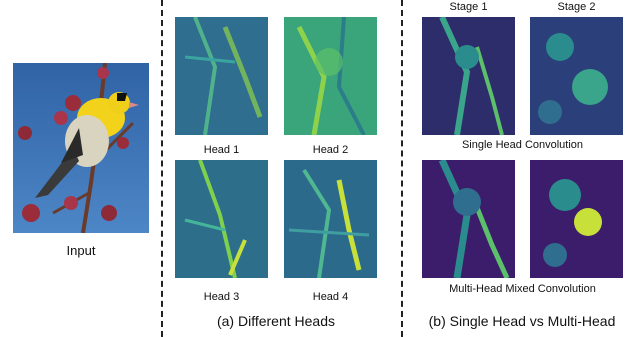  Describe the element at coordinates (275, 321) in the screenshot. I see `caption-different-heads: (a) Different Heads` at that location.